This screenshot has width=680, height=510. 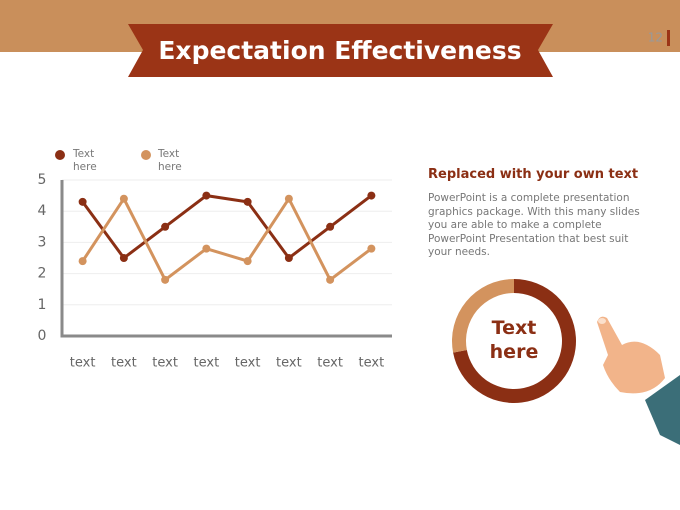 What do you see at coordinates (514, 340) in the screenshot?
I see `donut-label: Text here` at bounding box center [514, 340].